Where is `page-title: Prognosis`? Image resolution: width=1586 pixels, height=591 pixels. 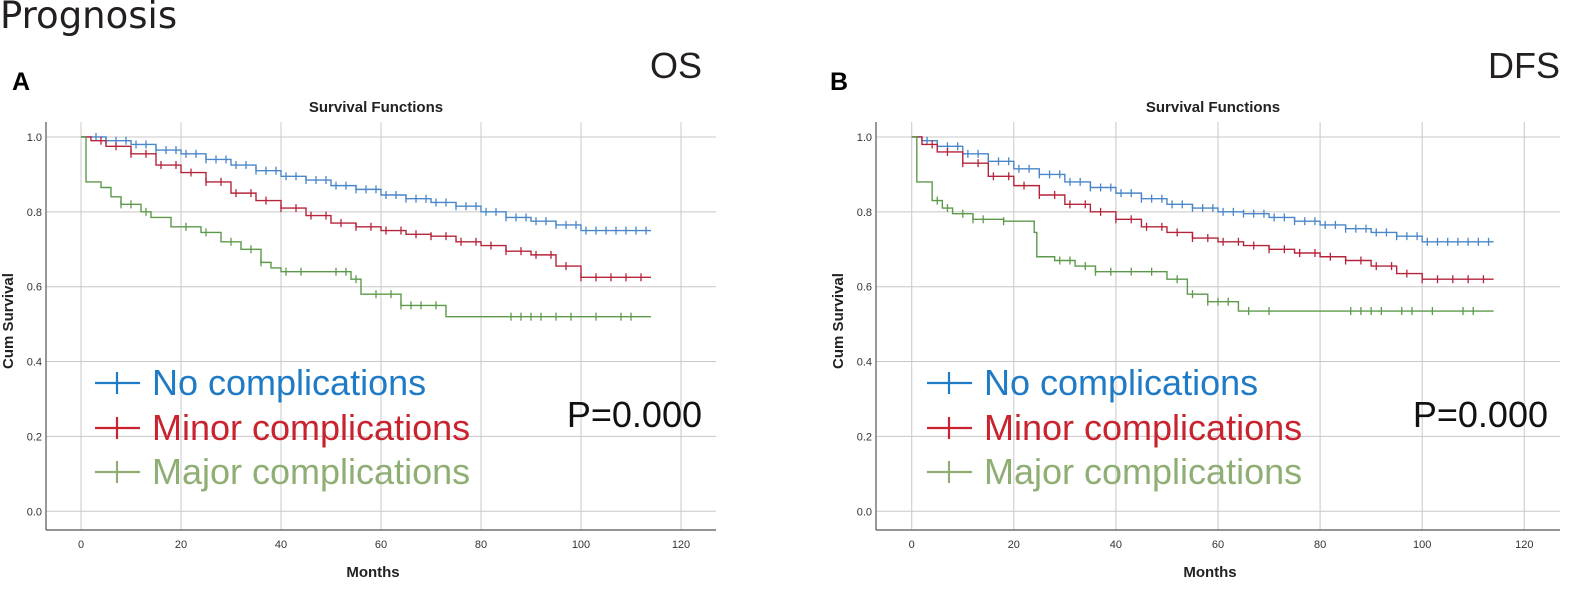 page-title: Prognosis is located at coordinates (89, 18).